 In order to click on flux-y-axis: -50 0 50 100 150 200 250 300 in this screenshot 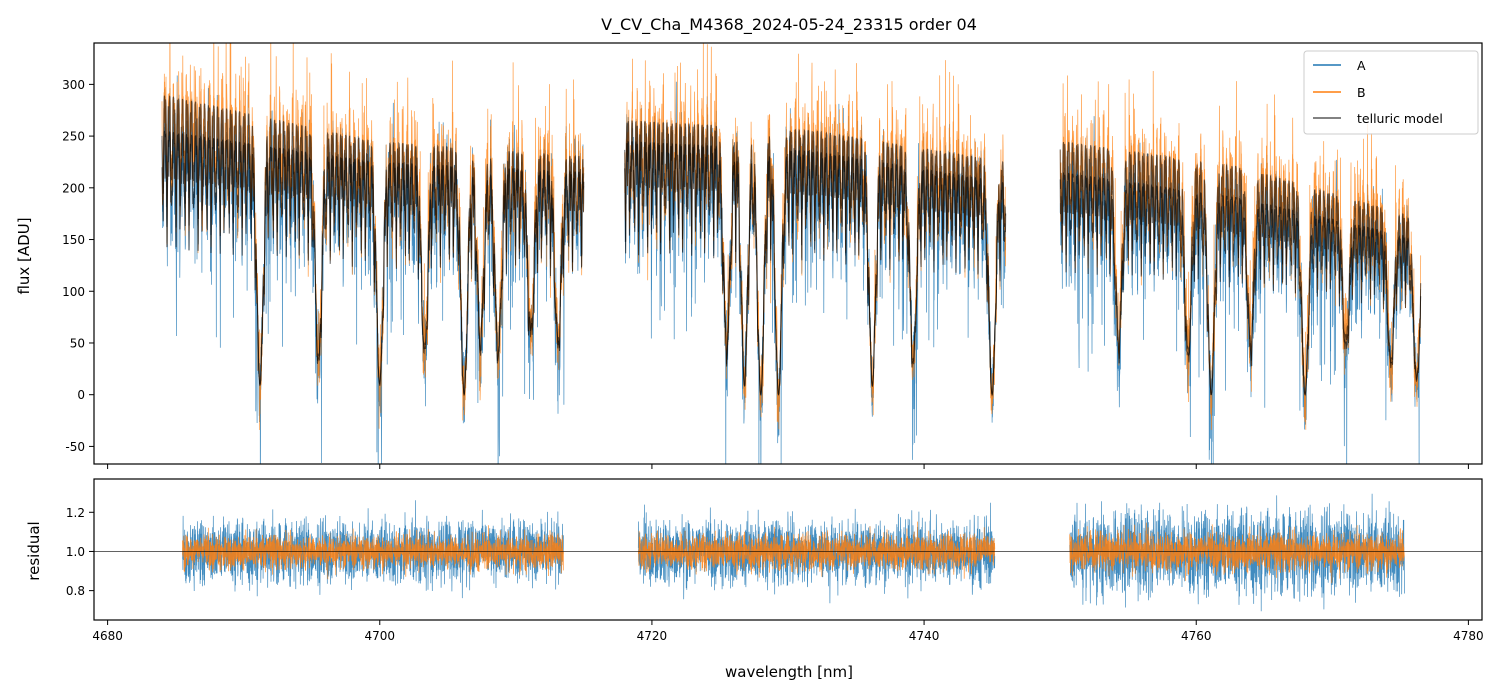, I will do `click(78, 266)`.